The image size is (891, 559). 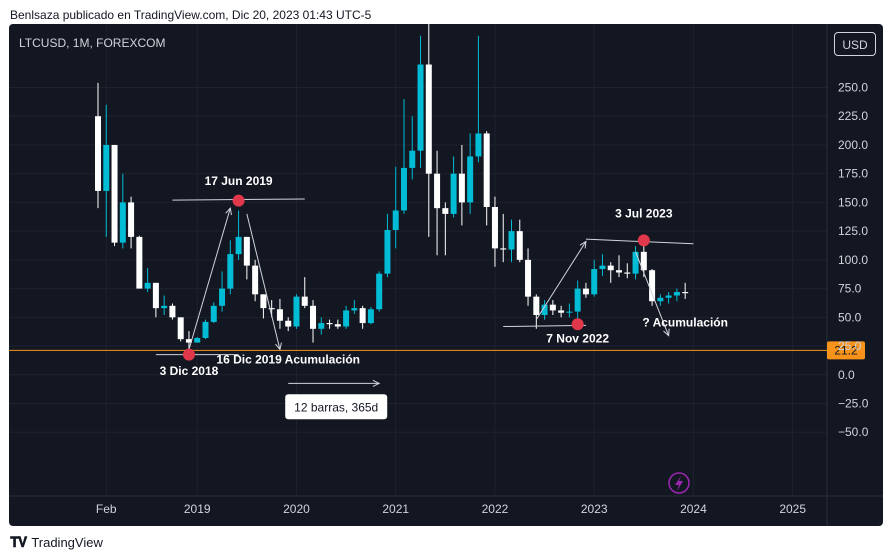 I want to click on last-price-label: 21.2, so click(x=846, y=350).